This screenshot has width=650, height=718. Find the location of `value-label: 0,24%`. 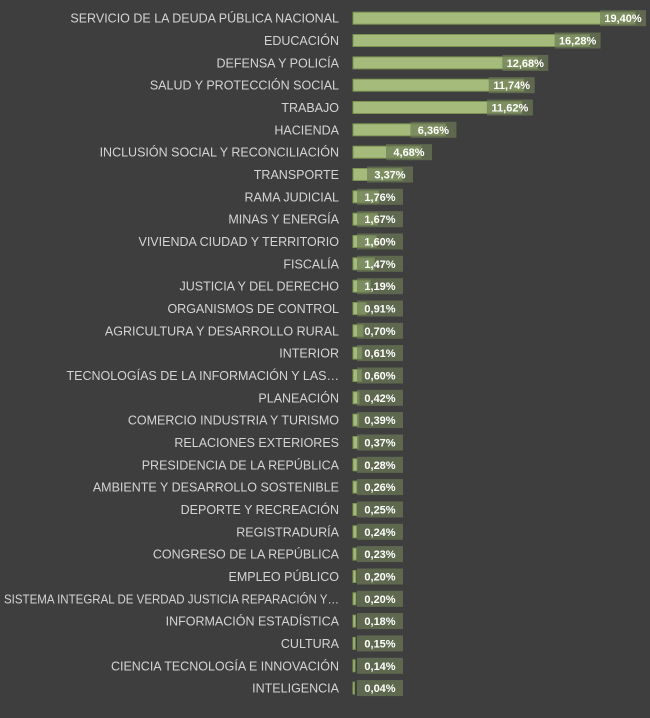

value-label: 0,24% is located at coordinates (379, 533).